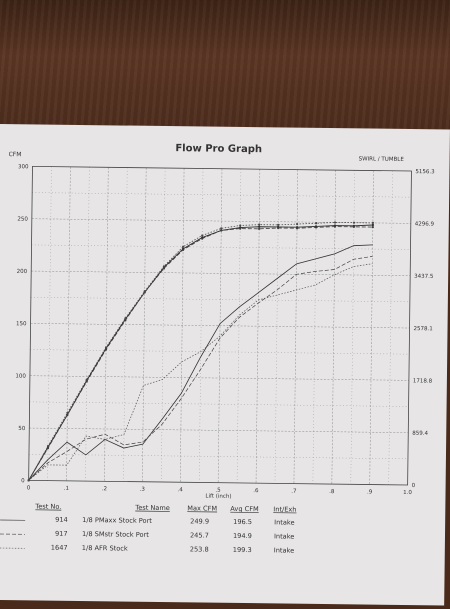  I want to click on y-tick-label-right: 3437.5, so click(424, 277).